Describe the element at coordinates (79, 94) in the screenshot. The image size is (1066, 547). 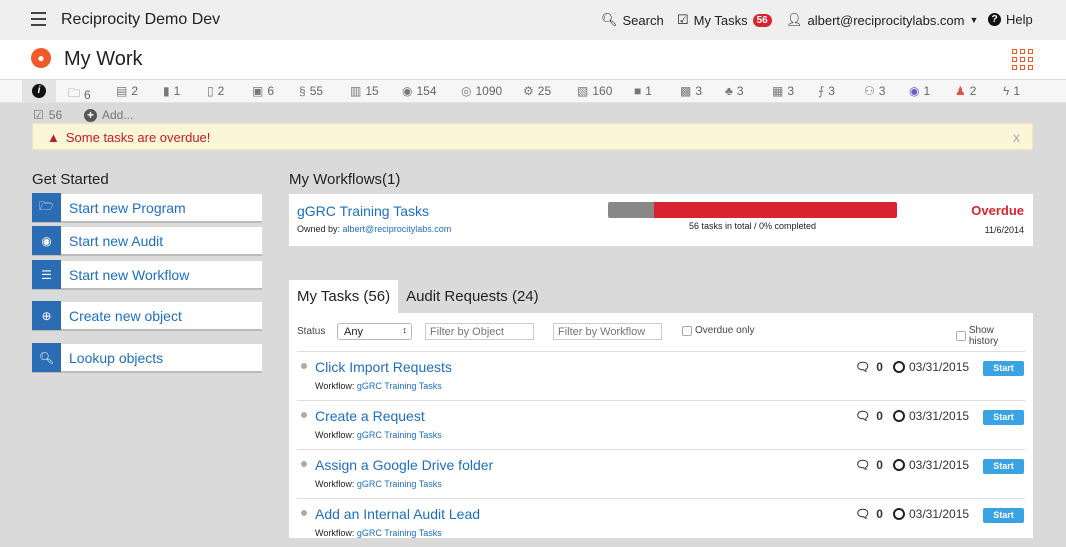
I see `object-tab-folder: 🗀 6` at that location.